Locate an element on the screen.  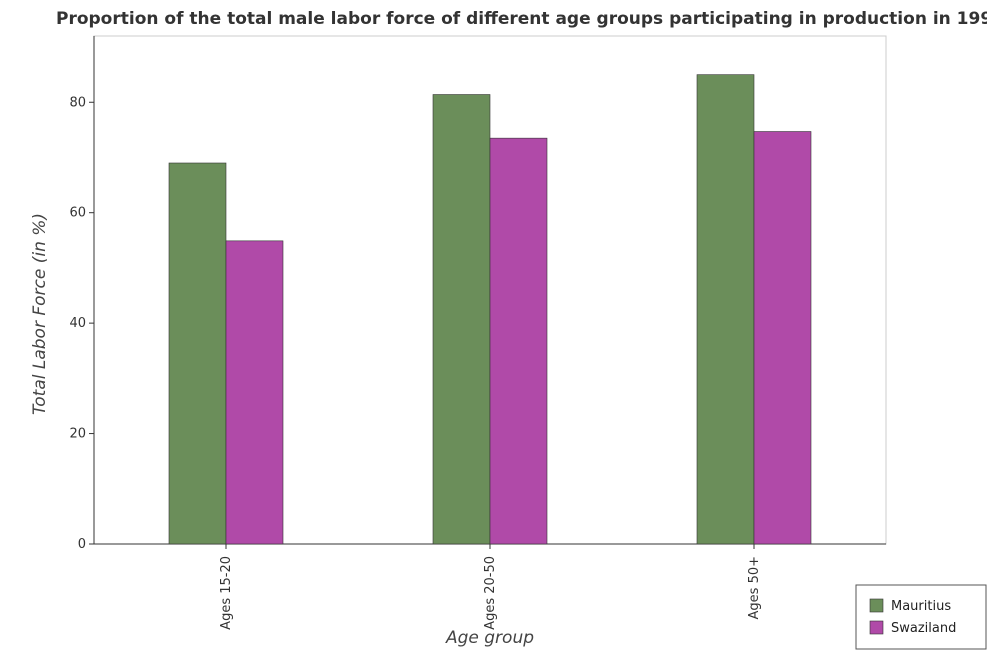
y-axis-title: Total Labor Force (in %) is located at coordinates (40, 314).